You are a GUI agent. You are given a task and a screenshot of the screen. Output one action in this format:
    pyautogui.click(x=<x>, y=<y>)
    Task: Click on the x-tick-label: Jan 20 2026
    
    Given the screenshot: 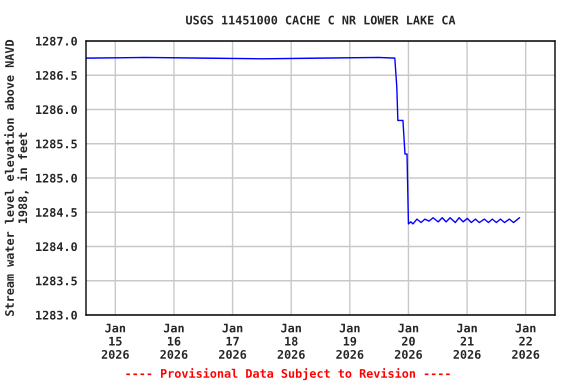 What is the action you would take?
    pyautogui.click(x=408, y=341)
    